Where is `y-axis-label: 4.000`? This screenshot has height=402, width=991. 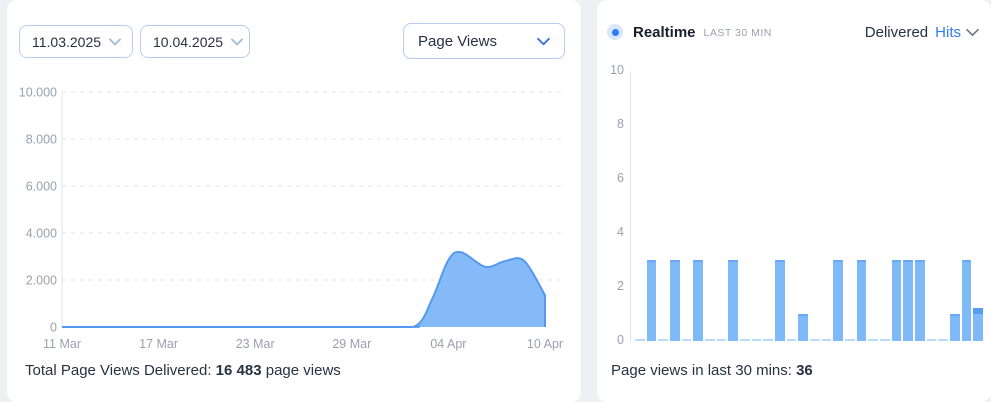 y-axis-label: 4.000 is located at coordinates (41, 234).